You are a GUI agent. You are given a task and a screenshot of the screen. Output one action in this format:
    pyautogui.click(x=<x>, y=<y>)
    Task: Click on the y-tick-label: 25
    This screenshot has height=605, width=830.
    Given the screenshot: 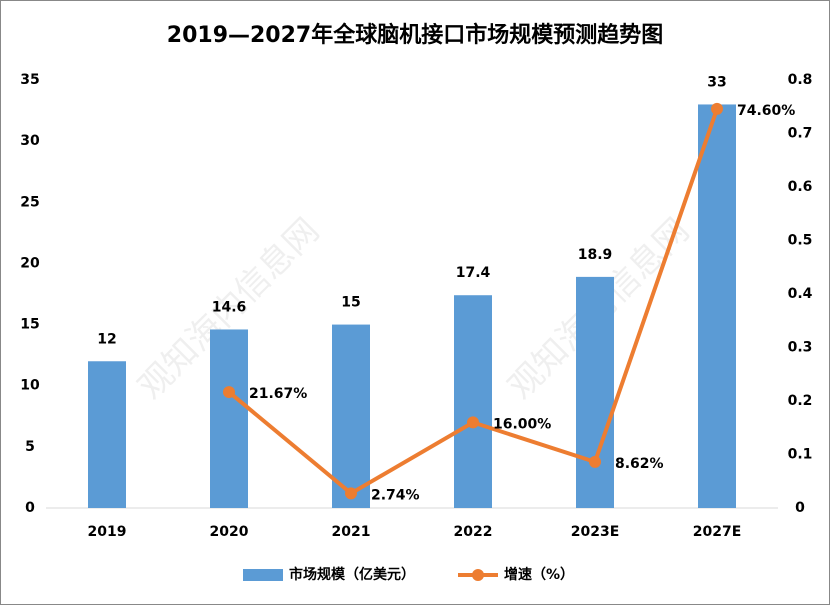 What is the action you would take?
    pyautogui.click(x=29, y=202)
    